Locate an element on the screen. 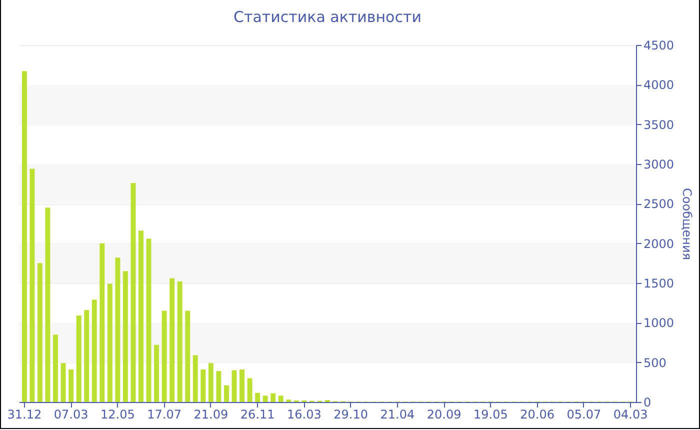 This screenshot has height=430, width=700. x-tick-label: 21.04 is located at coordinates (397, 415).